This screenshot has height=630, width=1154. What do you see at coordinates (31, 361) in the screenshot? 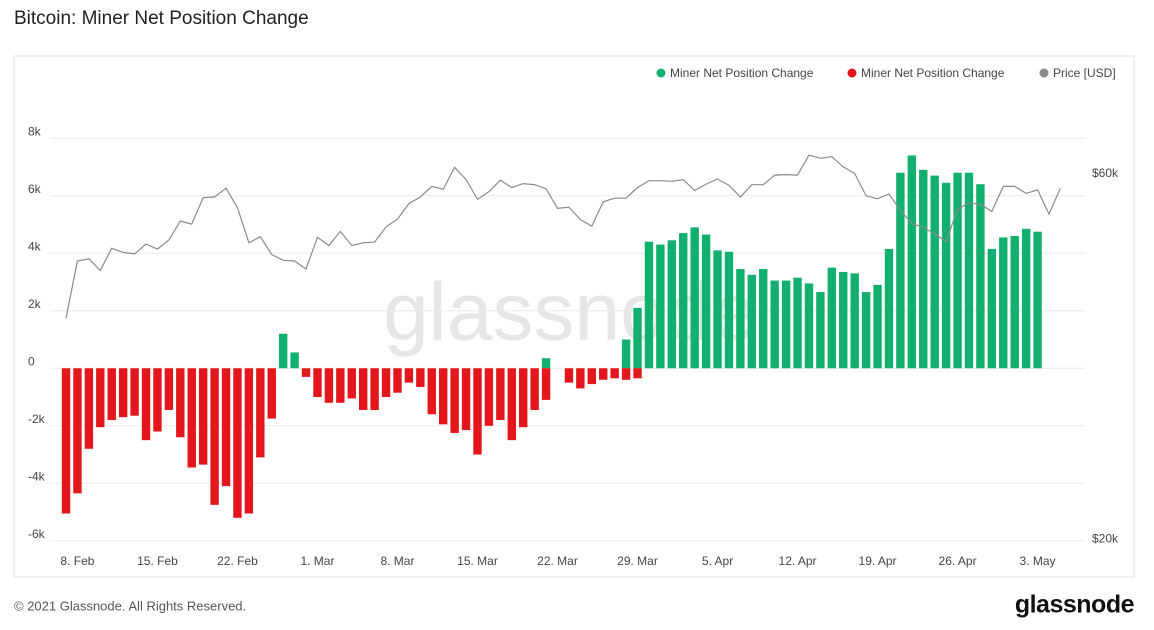
I see `y-tick-label: 0` at bounding box center [31, 361].